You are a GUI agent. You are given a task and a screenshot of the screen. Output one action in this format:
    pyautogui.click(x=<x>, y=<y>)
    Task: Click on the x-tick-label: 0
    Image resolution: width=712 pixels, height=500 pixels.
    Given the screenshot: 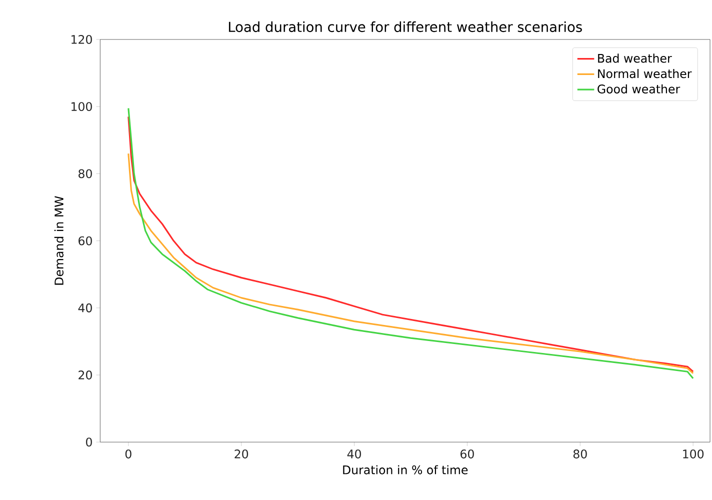 What is the action you would take?
    pyautogui.click(x=128, y=453)
    